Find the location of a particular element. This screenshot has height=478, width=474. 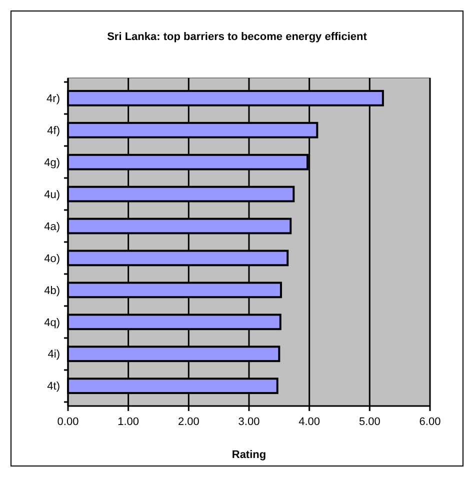

x-axis-title: Rating is located at coordinates (249, 455).